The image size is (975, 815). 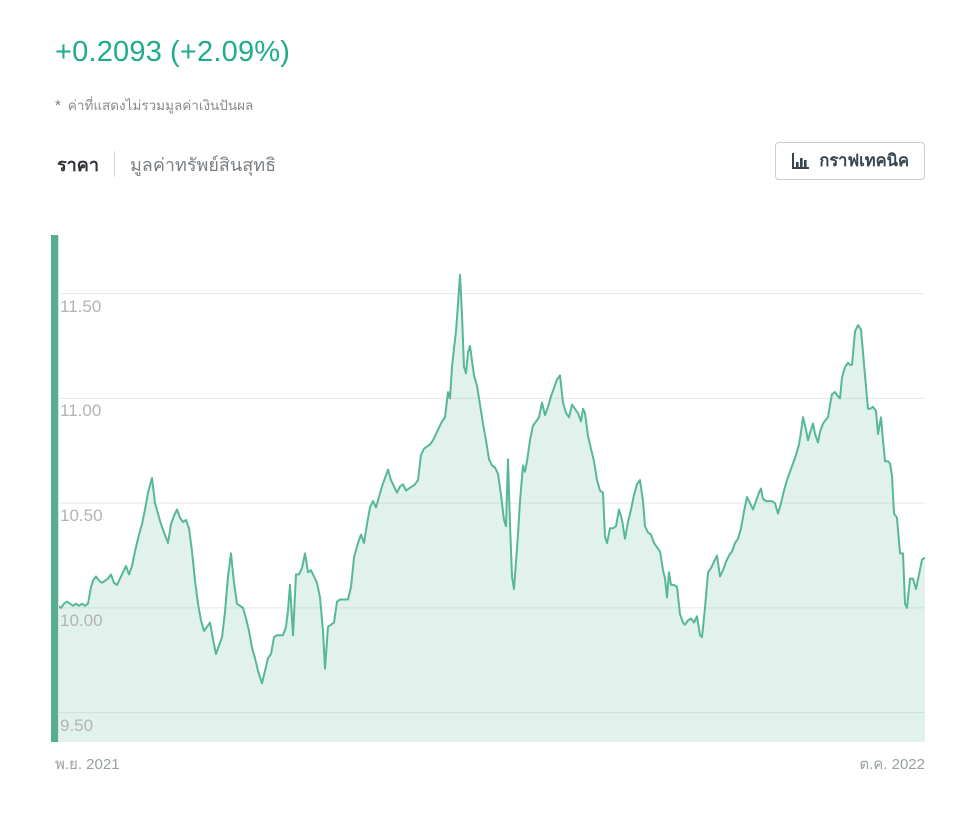 What do you see at coordinates (230, 52) in the screenshot?
I see `price-change-percent: (+2.09%)` at bounding box center [230, 52].